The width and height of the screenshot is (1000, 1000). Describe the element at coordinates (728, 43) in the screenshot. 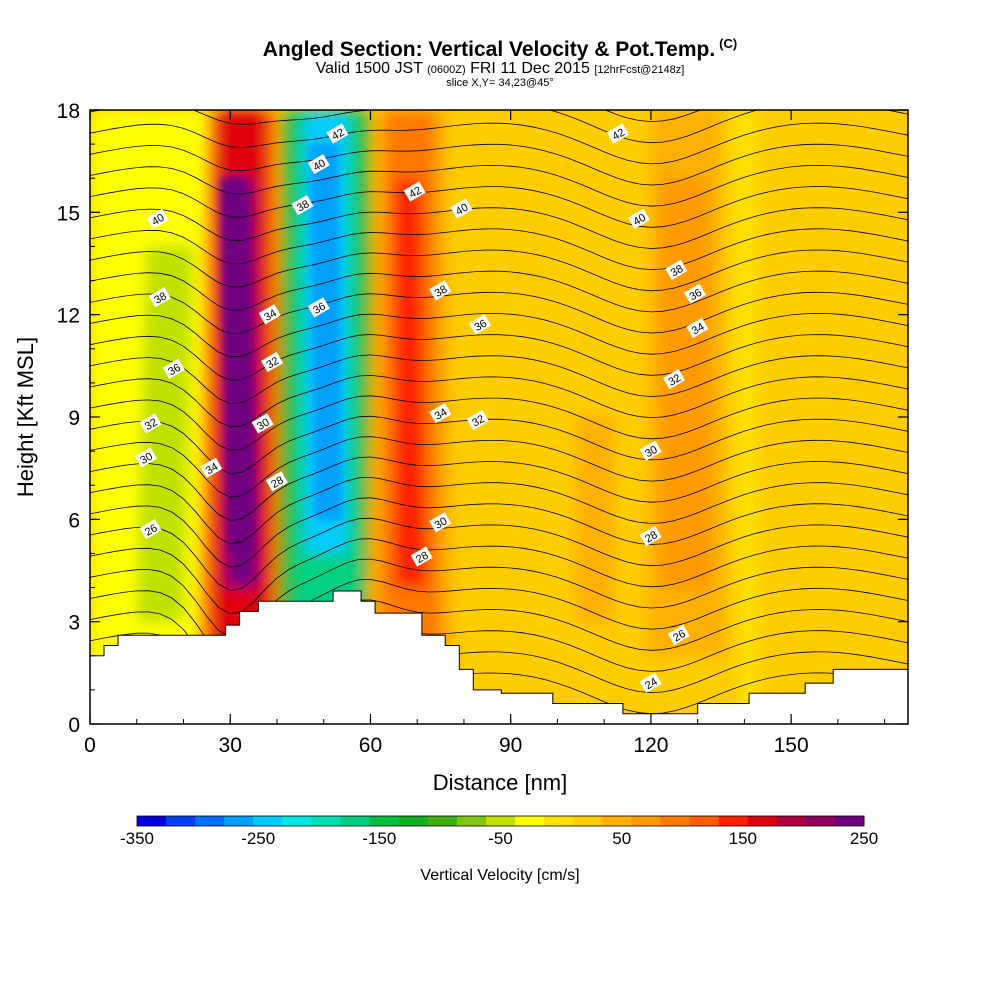

I see `title-unit: (C)` at that location.